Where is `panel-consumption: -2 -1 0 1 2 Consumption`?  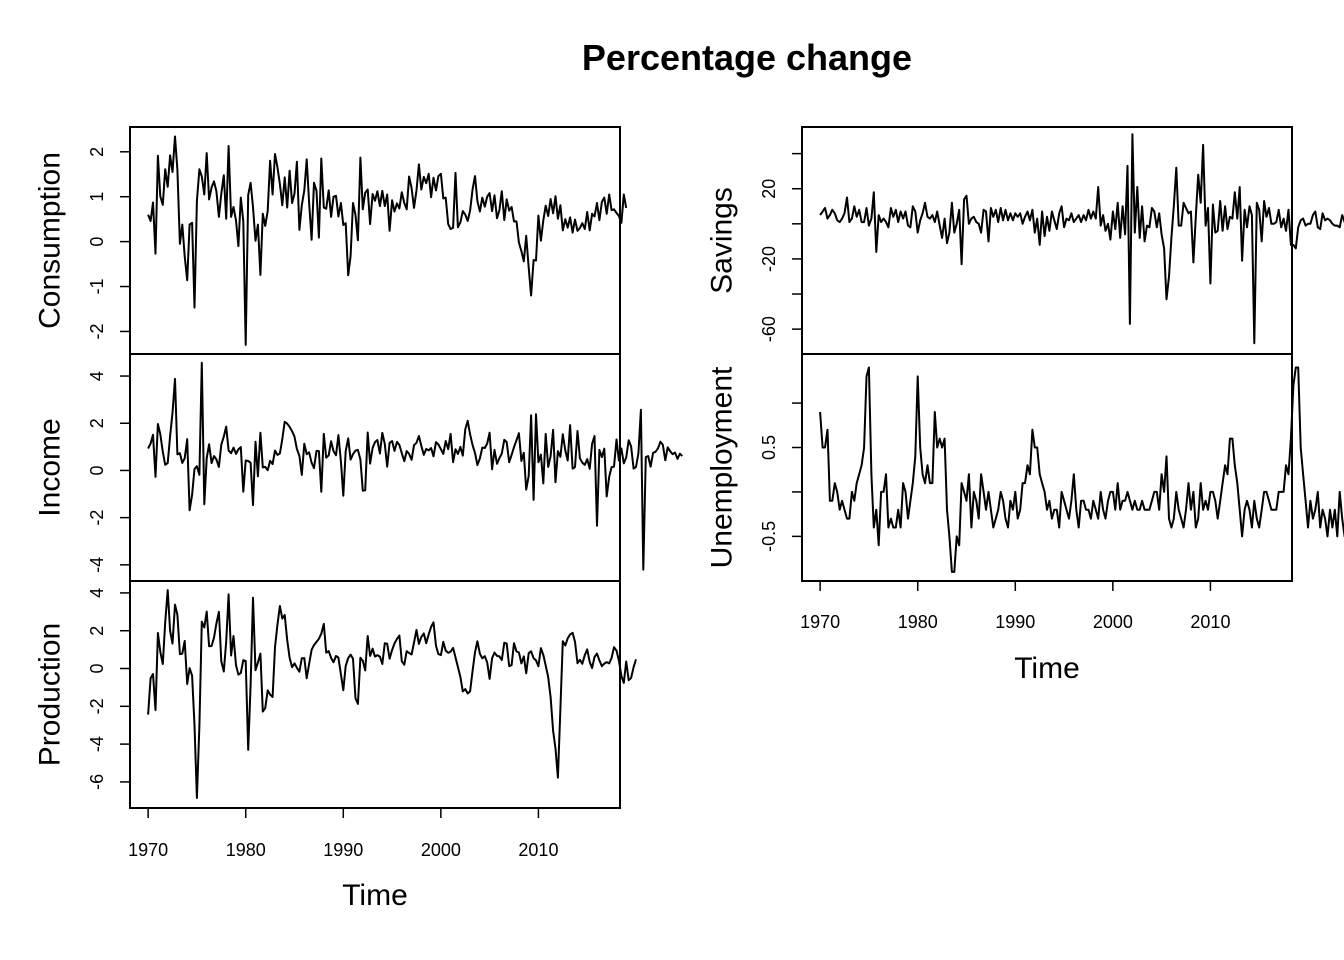
panel-consumption: -2 -1 0 1 2 Consumption is located at coordinates (331, 240).